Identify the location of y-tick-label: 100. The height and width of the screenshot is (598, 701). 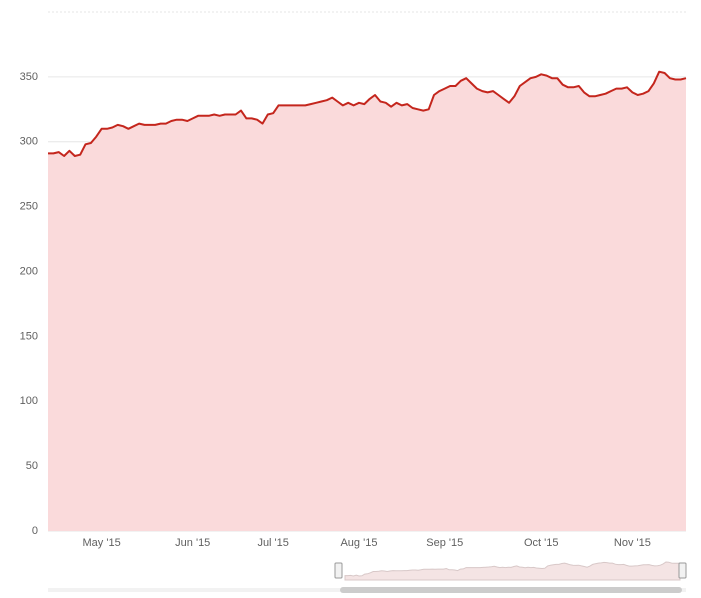
(29, 401).